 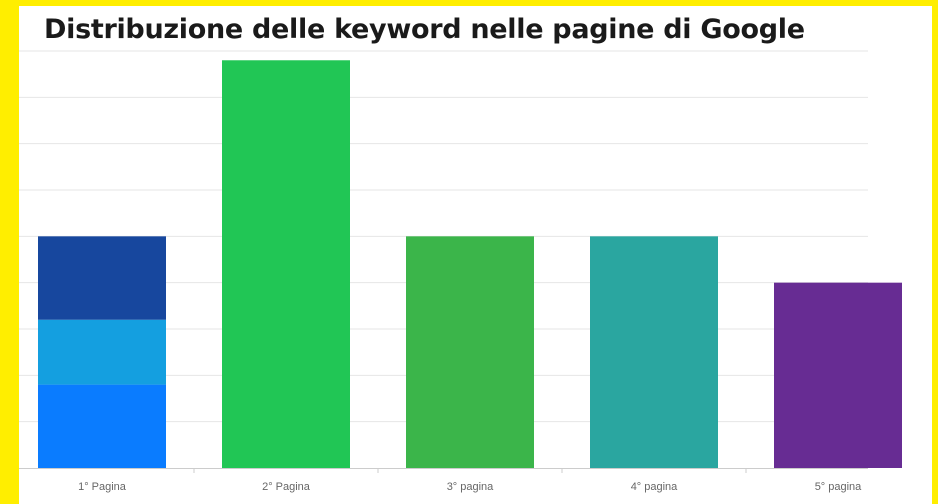 What do you see at coordinates (838, 487) in the screenshot?
I see `x-tick-label: 5° pagina` at bounding box center [838, 487].